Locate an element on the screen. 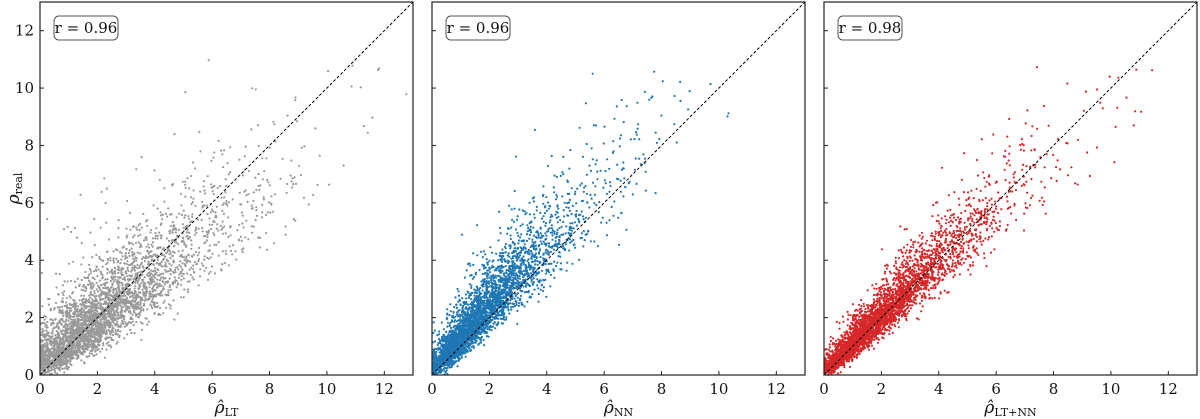 This screenshot has height=419, width=1200. x-tick-label: 8 is located at coordinates (270, 389).